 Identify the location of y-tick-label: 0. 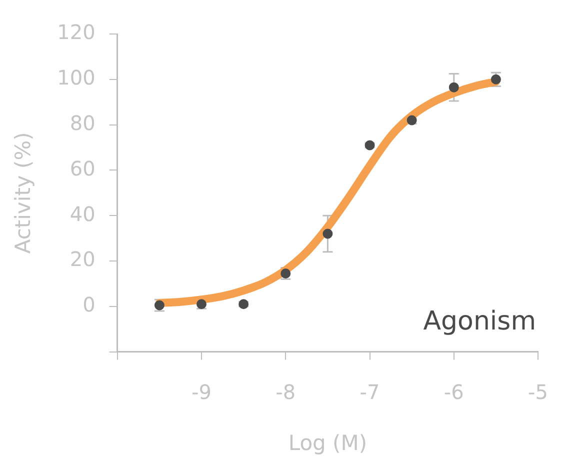
(89, 304).